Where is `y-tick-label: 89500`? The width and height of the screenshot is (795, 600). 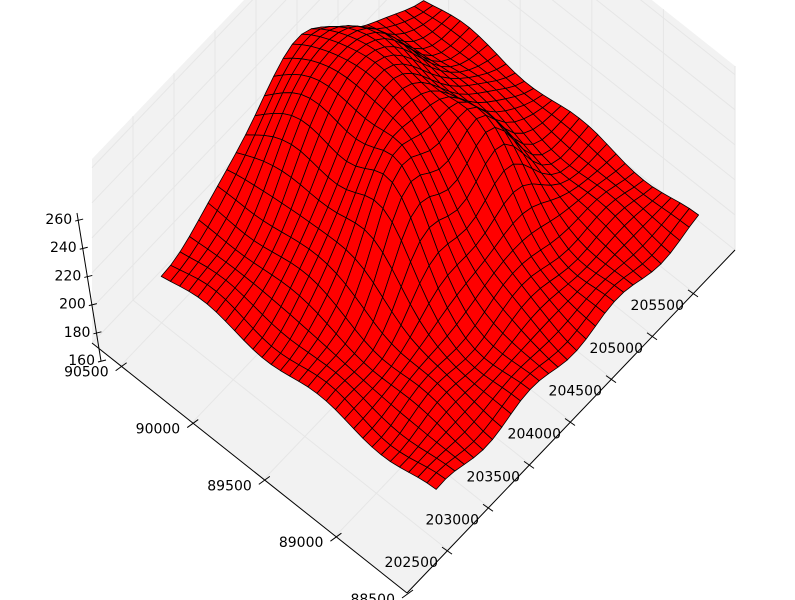
y-tick-label: 89500 is located at coordinates (229, 486).